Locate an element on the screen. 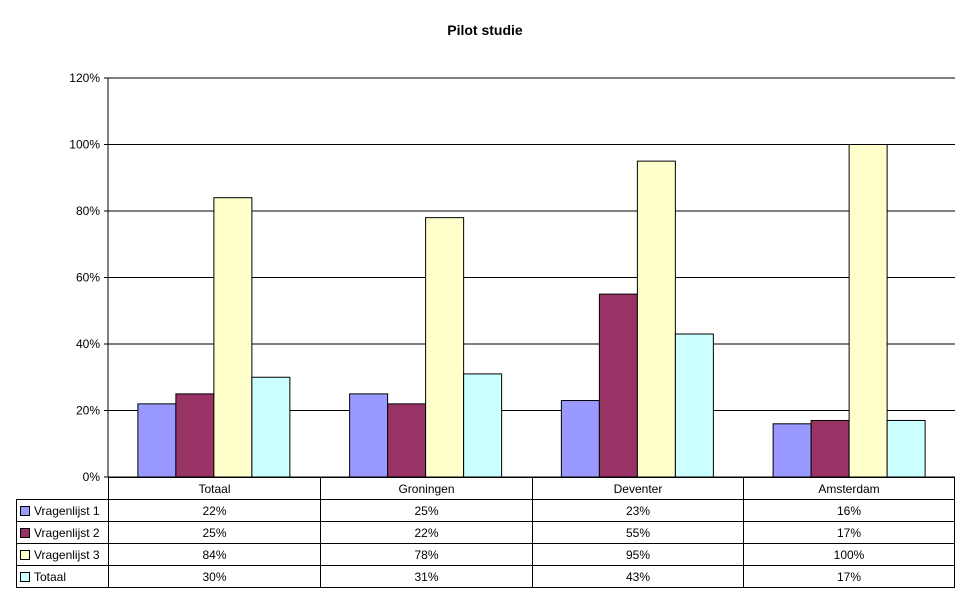 This screenshot has height=604, width=970. data-cell: 84% is located at coordinates (214, 554).